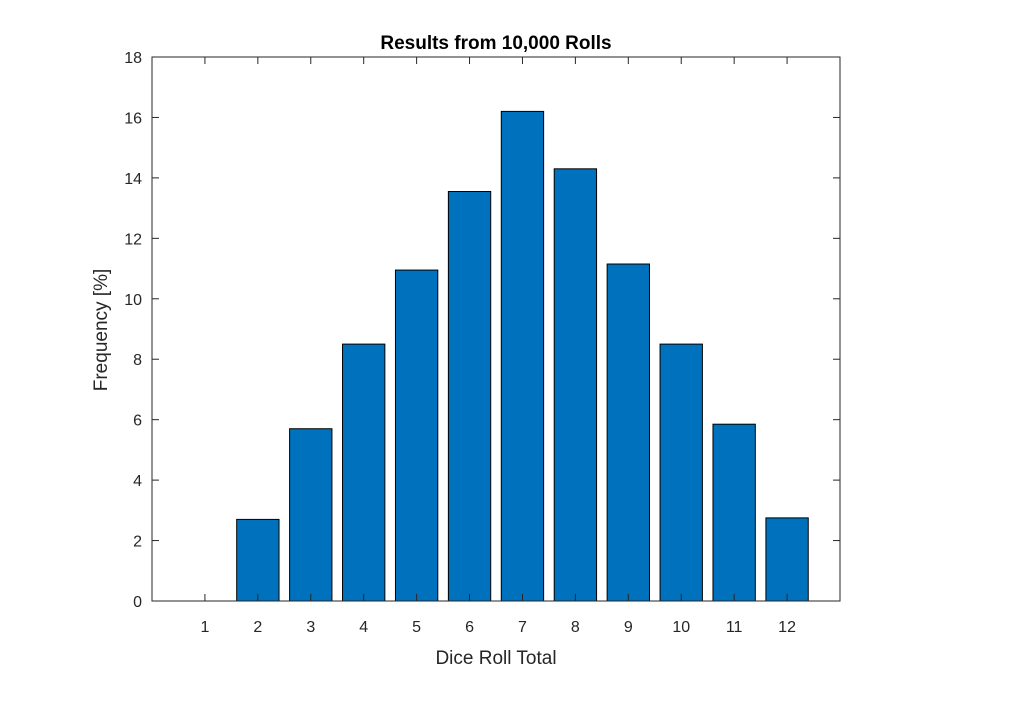 Image resolution: width=1014 pixels, height=722 pixels. What do you see at coordinates (363, 627) in the screenshot?
I see `x-tick-label: 4` at bounding box center [363, 627].